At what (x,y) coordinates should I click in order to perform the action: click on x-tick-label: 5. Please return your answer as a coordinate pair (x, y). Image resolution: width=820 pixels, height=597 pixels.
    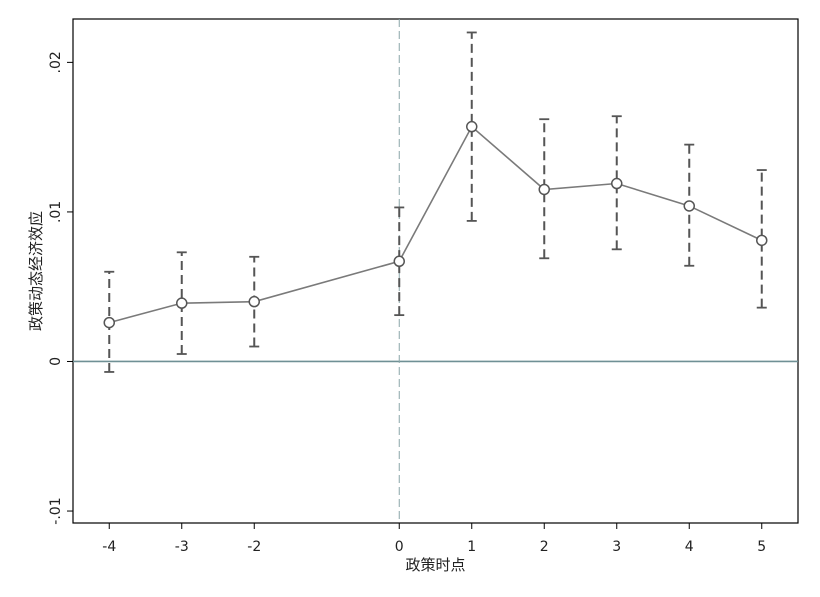
    Looking at the image, I should click on (761, 547).